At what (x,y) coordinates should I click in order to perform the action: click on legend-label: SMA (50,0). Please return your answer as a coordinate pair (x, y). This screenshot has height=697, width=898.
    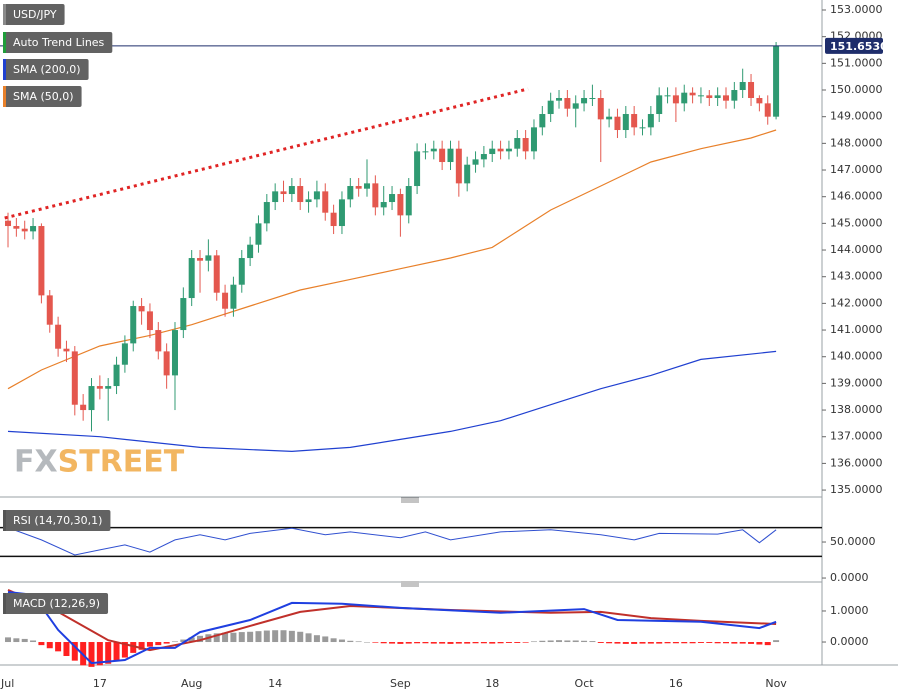
    Looking at the image, I should click on (43, 96).